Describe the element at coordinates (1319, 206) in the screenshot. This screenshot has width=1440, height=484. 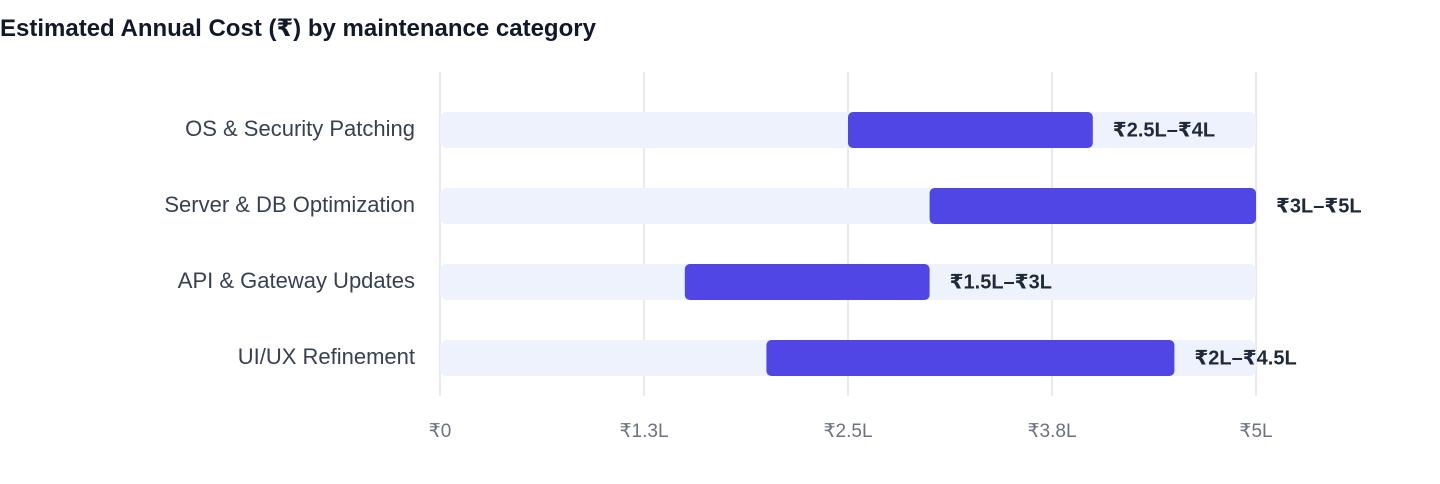
I see `range-value-label: ₹3L–₹5L` at that location.